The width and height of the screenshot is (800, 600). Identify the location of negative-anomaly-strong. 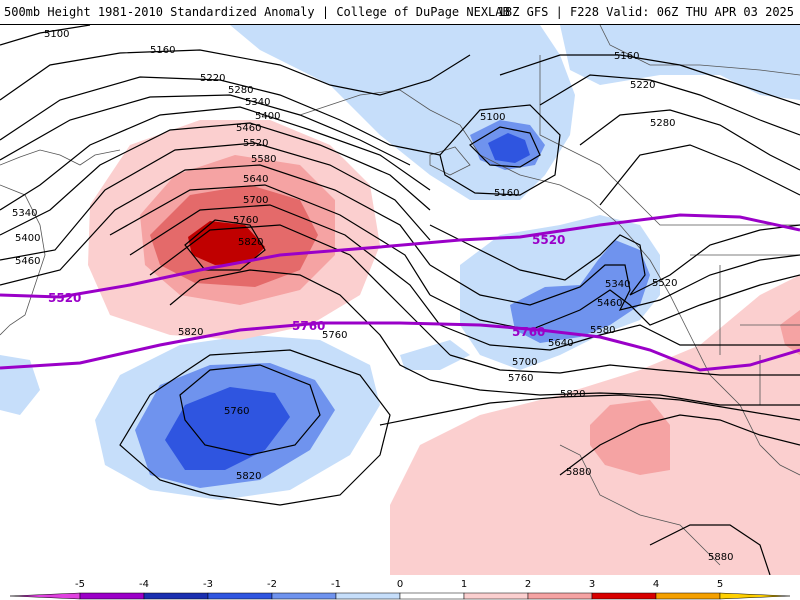
(227, 428).